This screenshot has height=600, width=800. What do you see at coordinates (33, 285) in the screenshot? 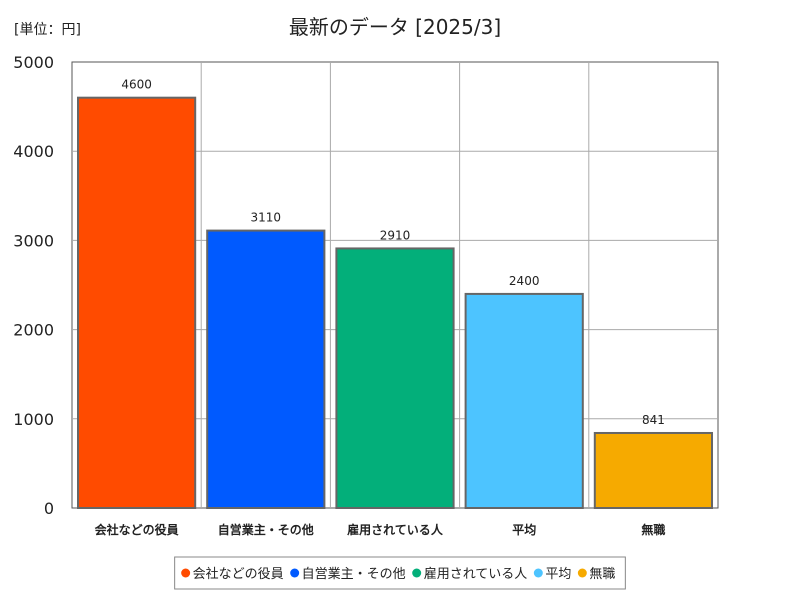
I see `y-axis-ticks: 0 1000 2000 3000 4000 5000` at bounding box center [33, 285].